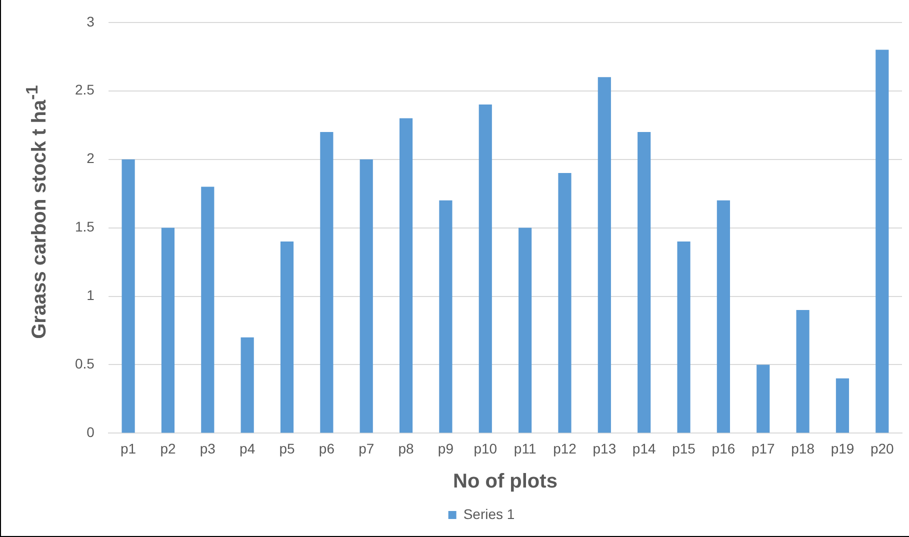  I want to click on y-tick-label: 0.5, so click(84, 364).